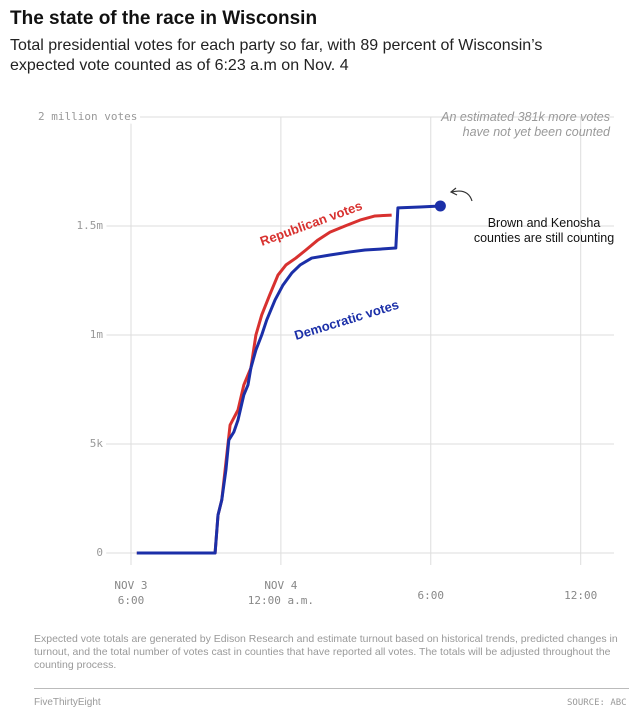 The image size is (629, 713). What do you see at coordinates (97, 443) in the screenshot?
I see `y-tick-label: 5k` at bounding box center [97, 443].